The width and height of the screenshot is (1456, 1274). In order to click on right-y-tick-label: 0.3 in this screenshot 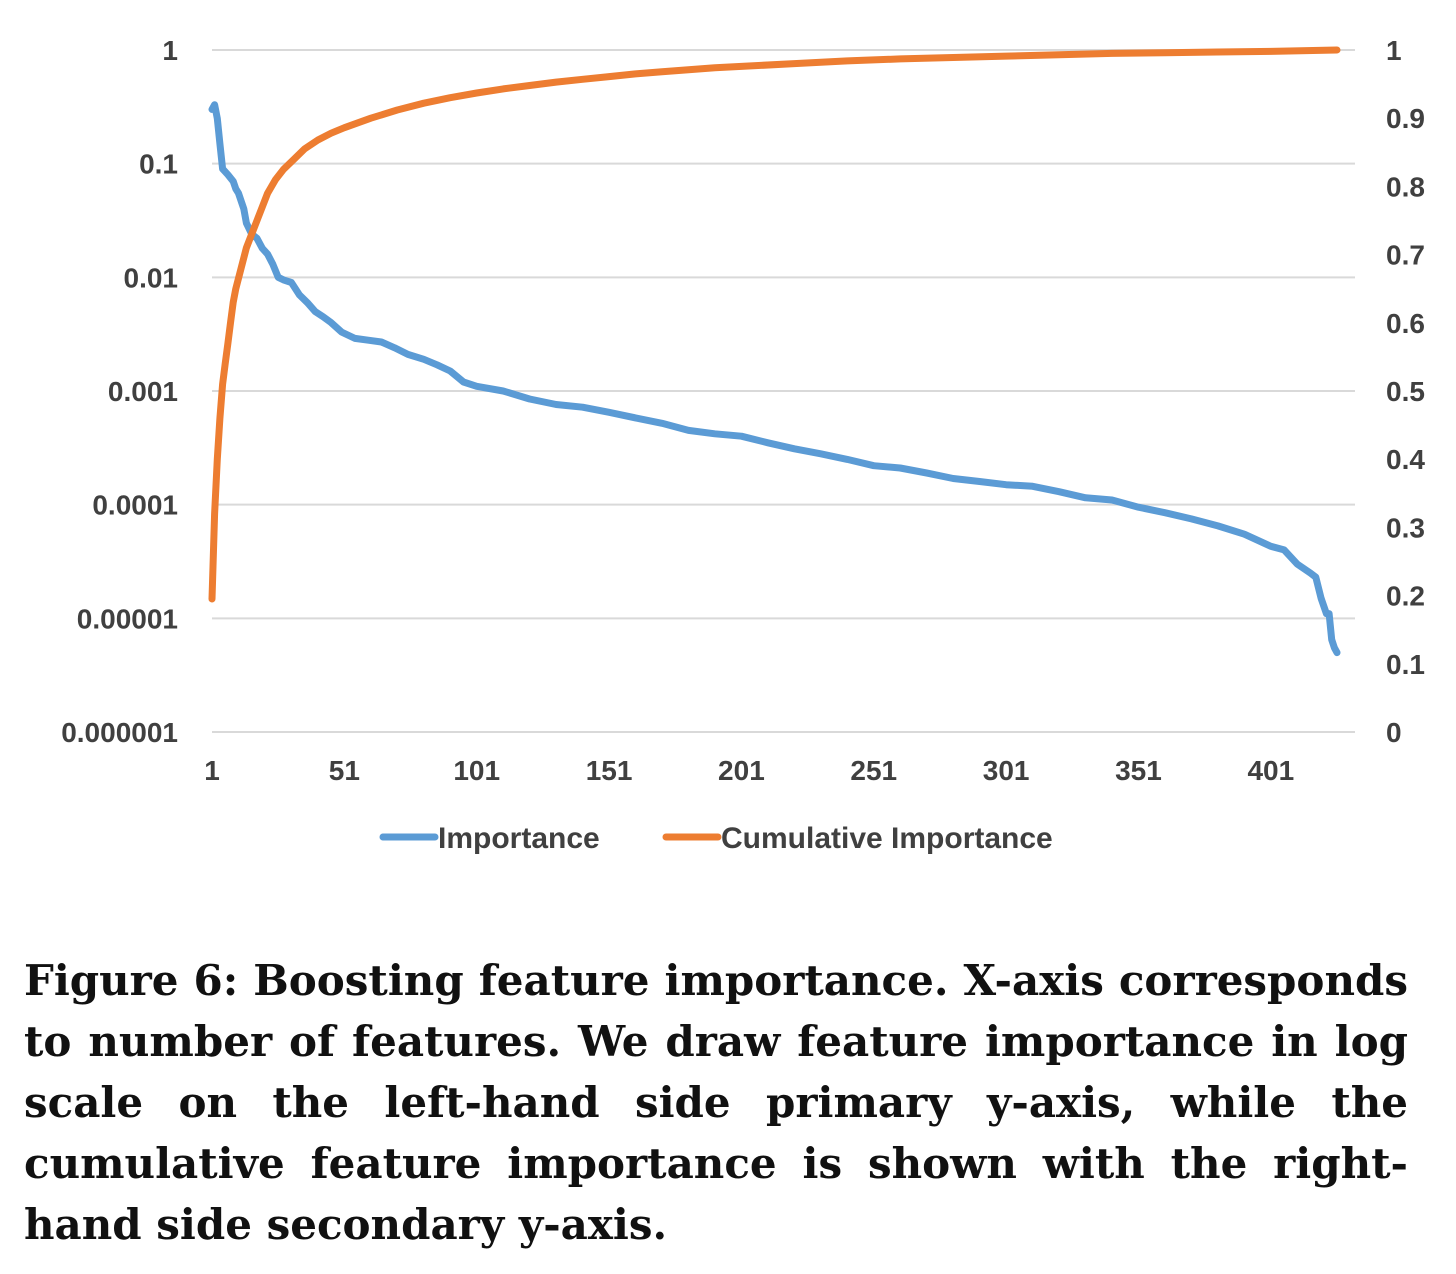, I will do `click(1405, 527)`.